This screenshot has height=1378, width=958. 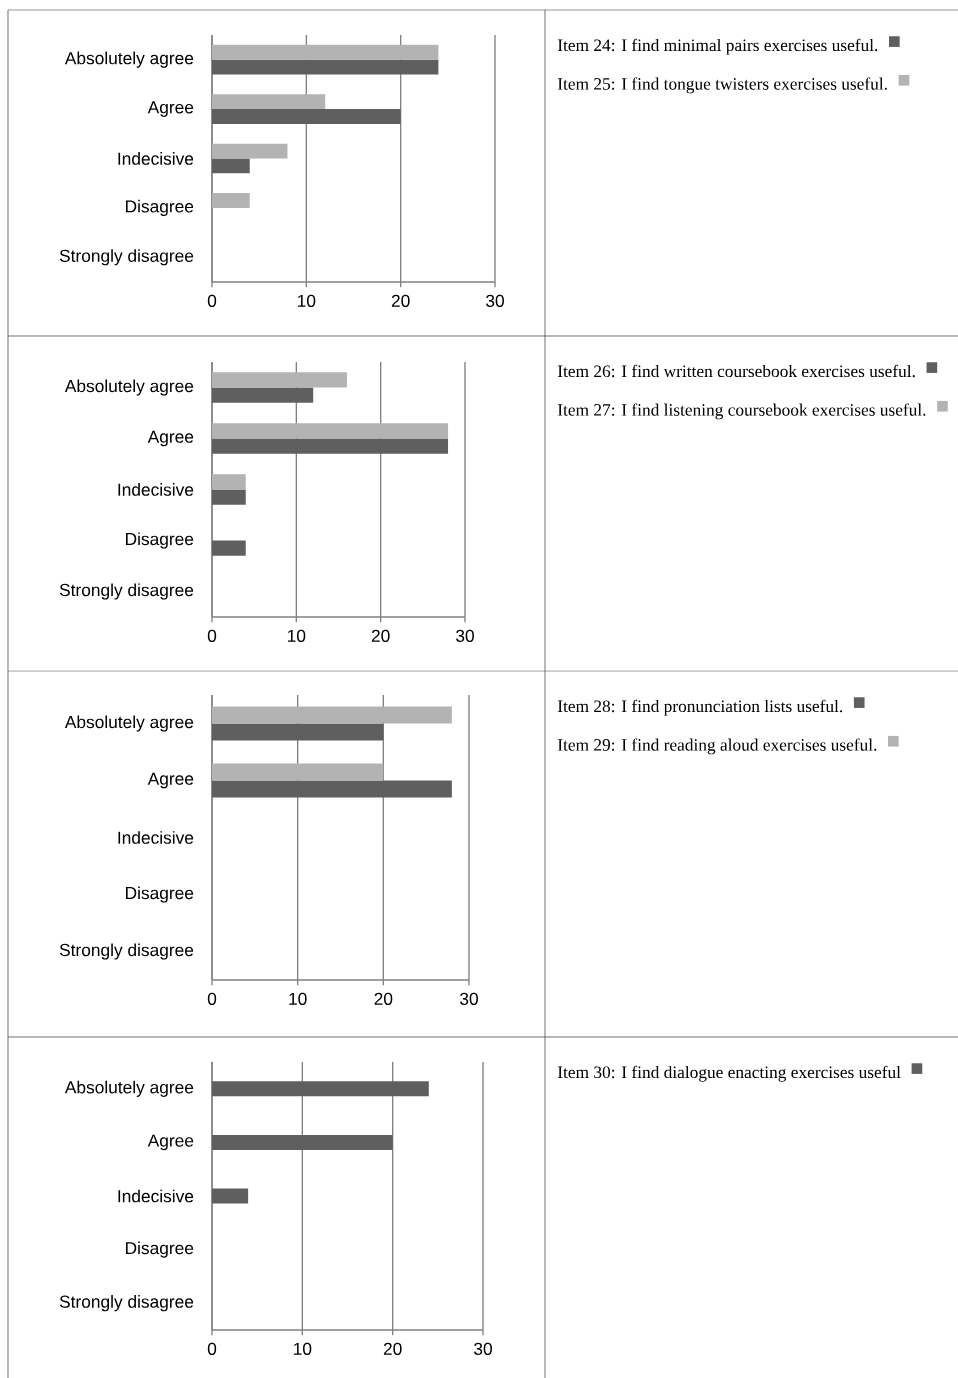 I want to click on legend-label: Item 25: I find tongue twisters exercises useful., so click(x=722, y=85).